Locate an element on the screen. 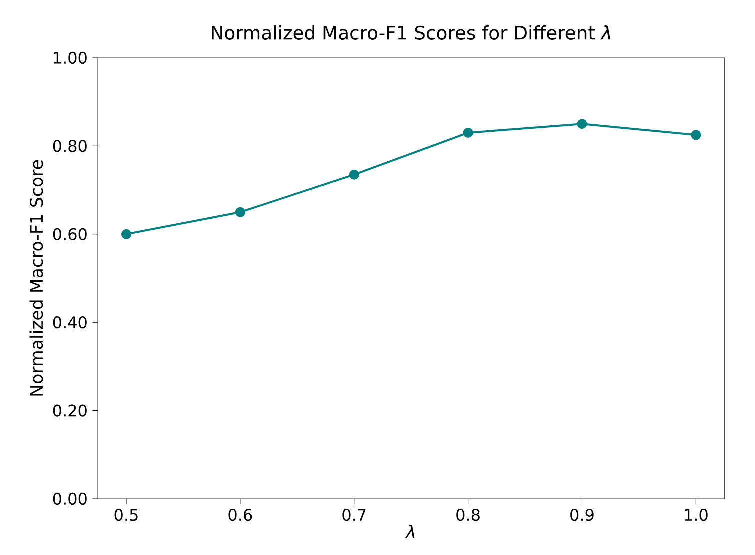 The width and height of the screenshot is (755, 555). y-tick-label: 0.40 is located at coordinates (70, 322).